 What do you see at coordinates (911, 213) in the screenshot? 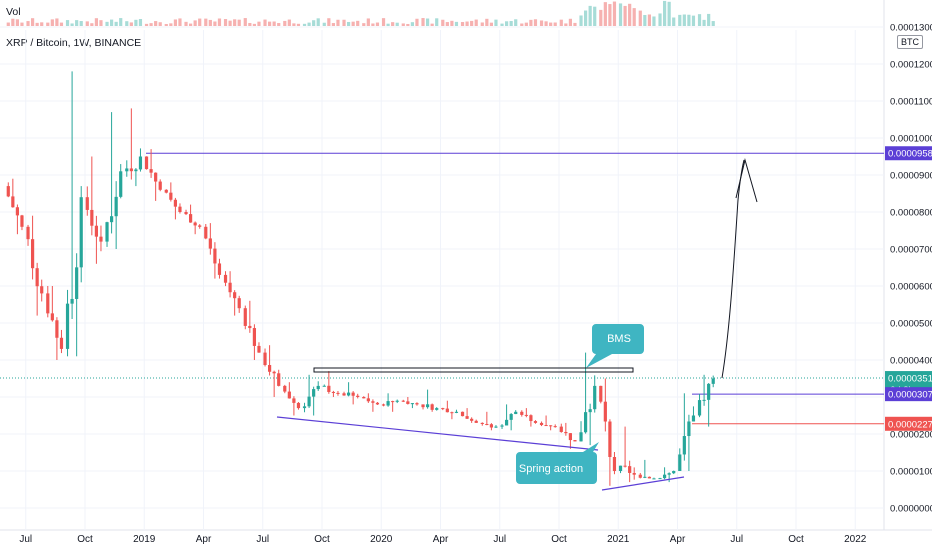
I see `y-tick-label: 0.00008000` at bounding box center [911, 213].